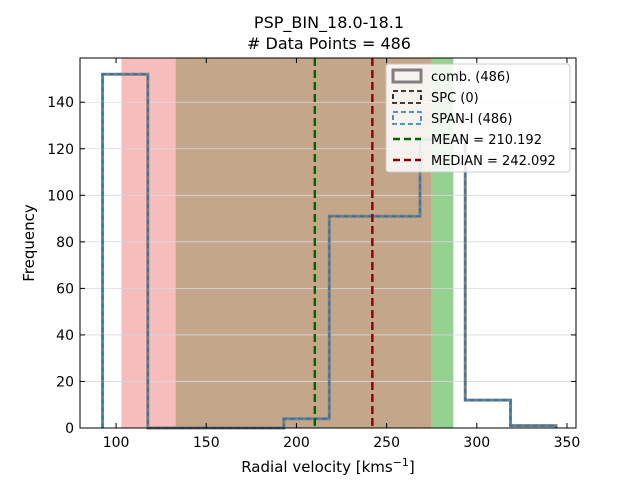 This screenshot has width=640, height=480. What do you see at coordinates (328, 466) in the screenshot?
I see `x-axis-label: Radial velocity [kms−1]` at bounding box center [328, 466].